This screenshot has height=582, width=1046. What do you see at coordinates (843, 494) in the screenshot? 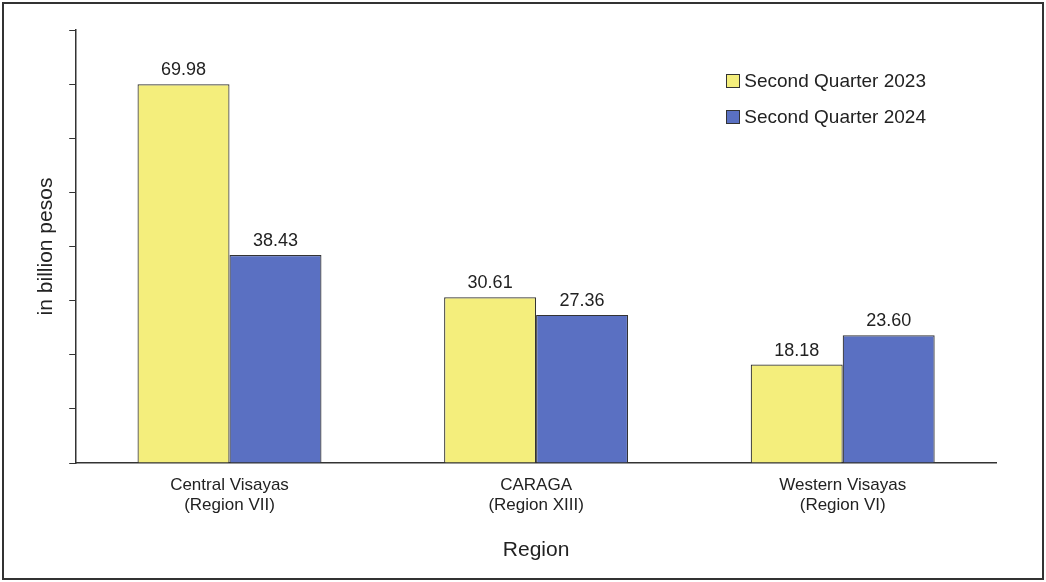
I see `x-tick-label: Western Visayas (Region VI)` at bounding box center [843, 494].